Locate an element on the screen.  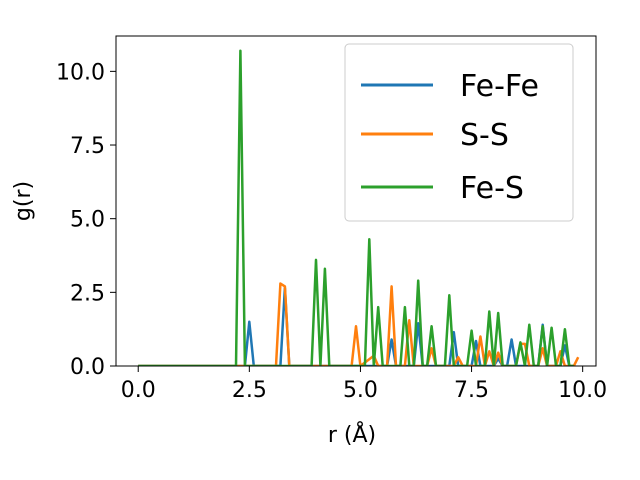
y-tick-label: 10.0 is located at coordinates (80, 72).